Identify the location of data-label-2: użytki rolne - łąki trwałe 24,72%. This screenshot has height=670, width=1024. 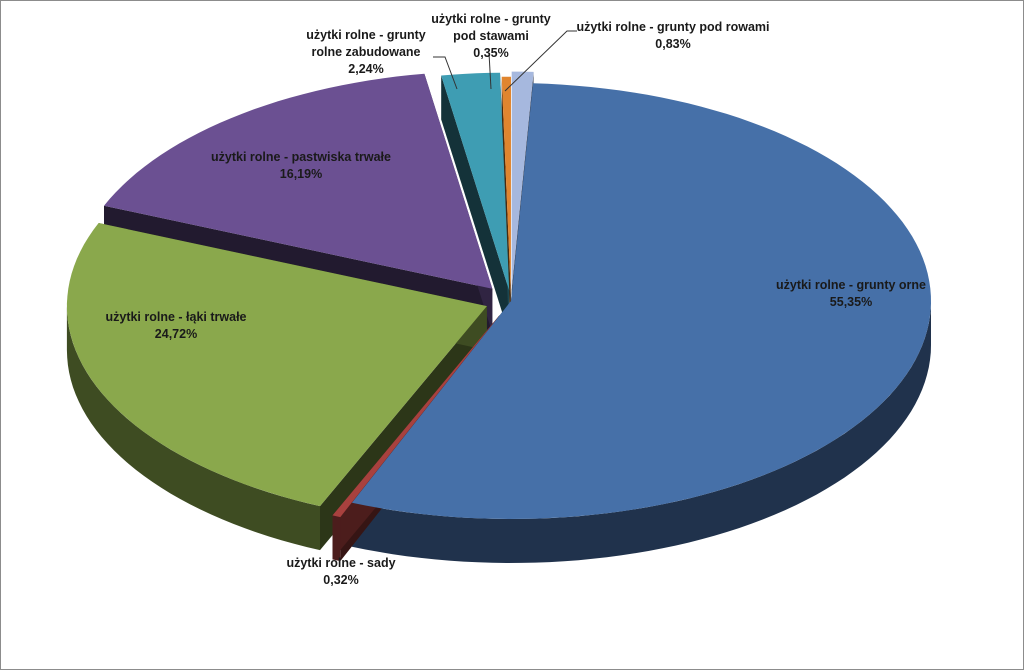
(175, 325).